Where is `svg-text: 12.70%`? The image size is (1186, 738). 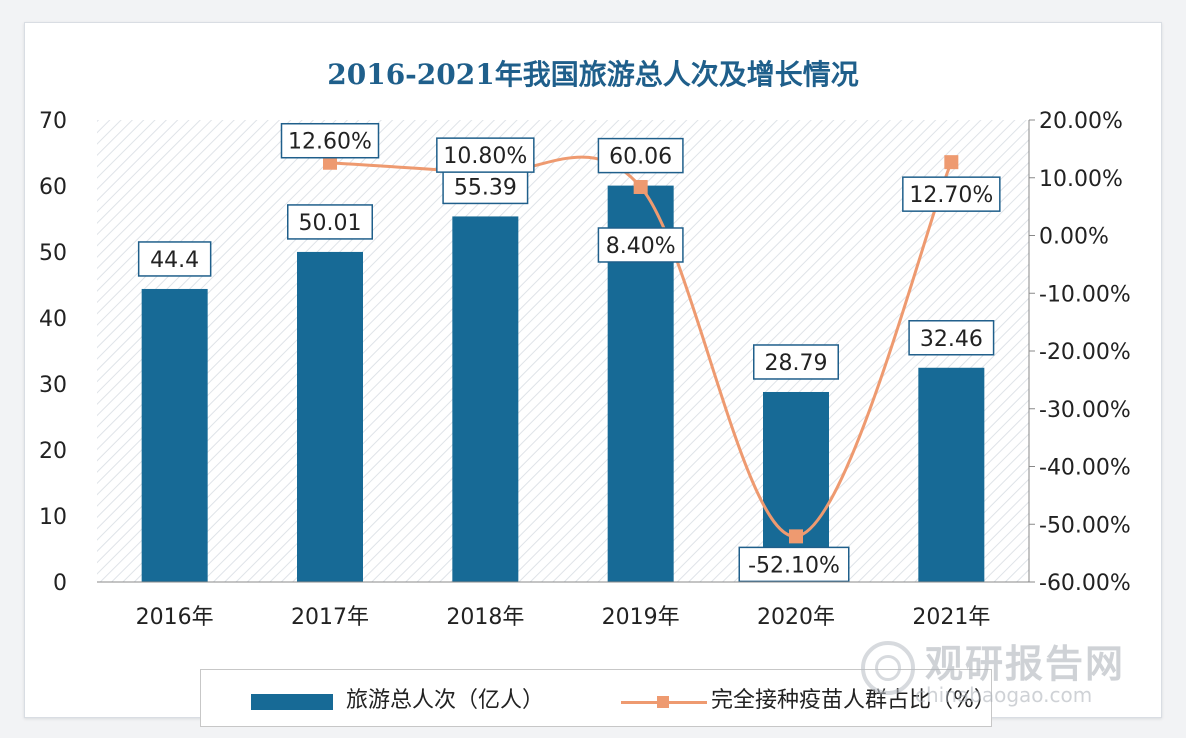 svg-text: 12.70% is located at coordinates (951, 195).